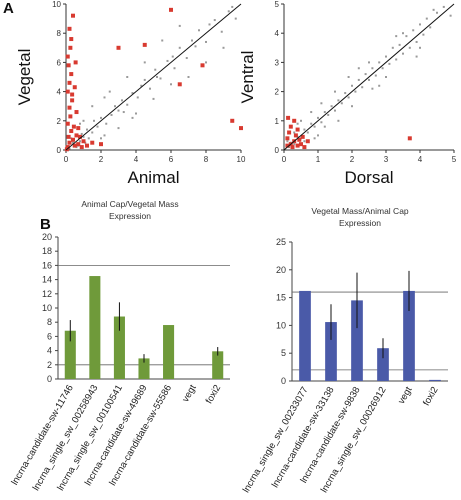  Describe the element at coordinates (352, 159) in the screenshot. I see `scatter-2-x-tick-label: 2` at that location.